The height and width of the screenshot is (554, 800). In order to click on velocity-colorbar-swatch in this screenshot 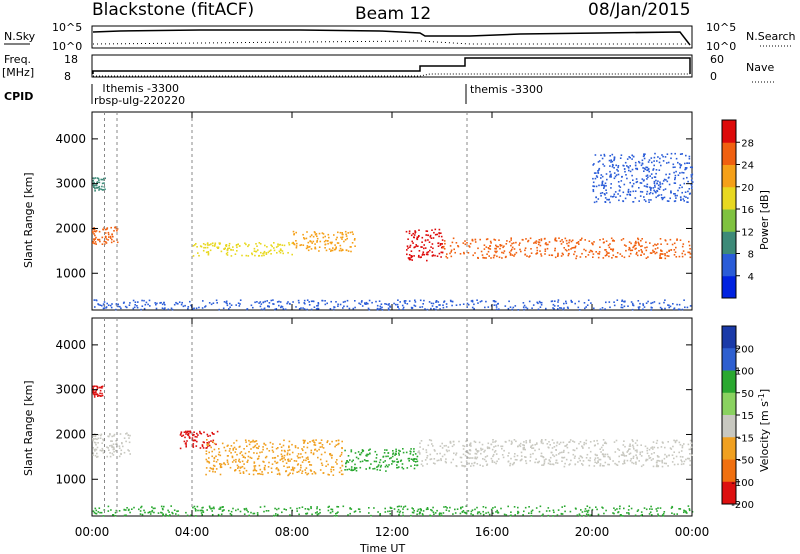, I will do `click(729, 359)`.